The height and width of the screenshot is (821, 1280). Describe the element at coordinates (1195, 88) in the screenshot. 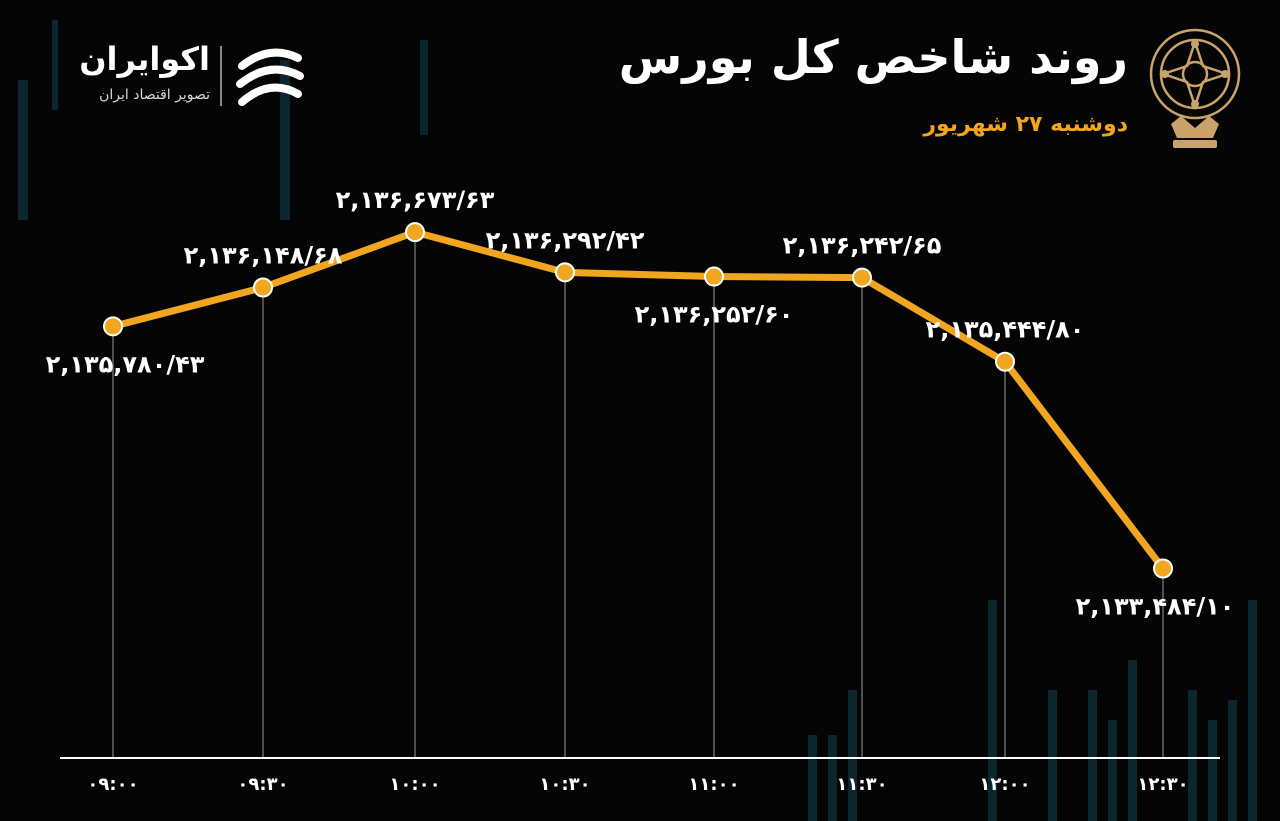

I see `tehran-stock-exchange-emblem-icon` at that location.